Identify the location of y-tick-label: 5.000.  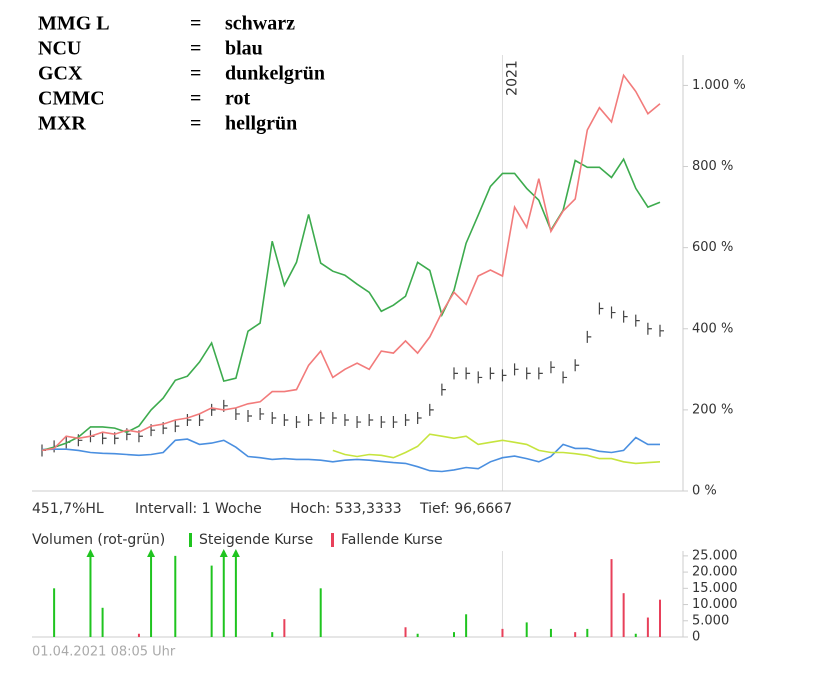
(710, 620).